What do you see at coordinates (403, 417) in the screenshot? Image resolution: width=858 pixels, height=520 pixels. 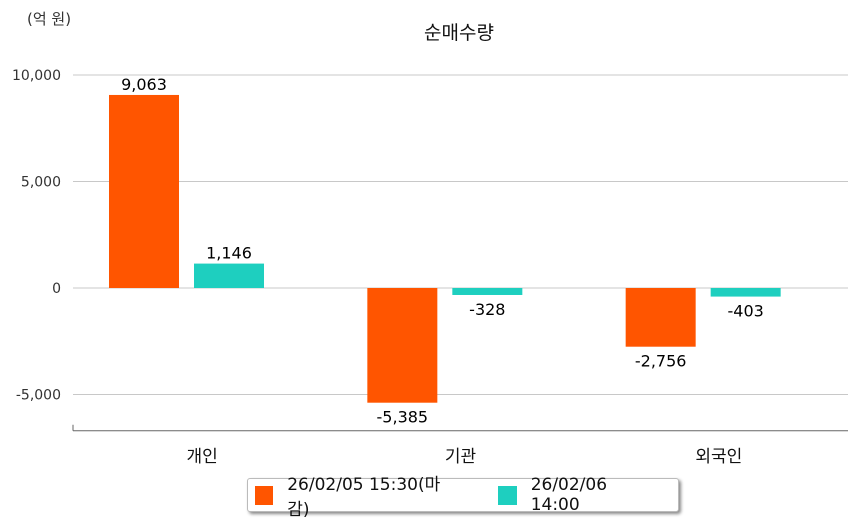 I see `data-label: -5,385` at bounding box center [403, 417].